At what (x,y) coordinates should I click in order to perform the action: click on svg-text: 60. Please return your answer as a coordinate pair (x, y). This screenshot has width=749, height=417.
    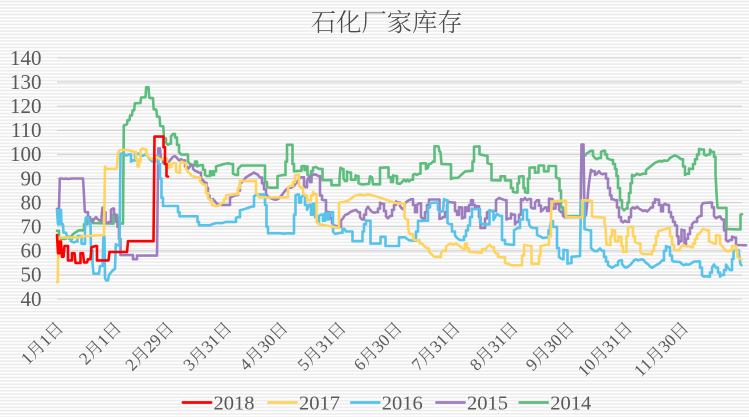
    Looking at the image, I should click on (31, 251).